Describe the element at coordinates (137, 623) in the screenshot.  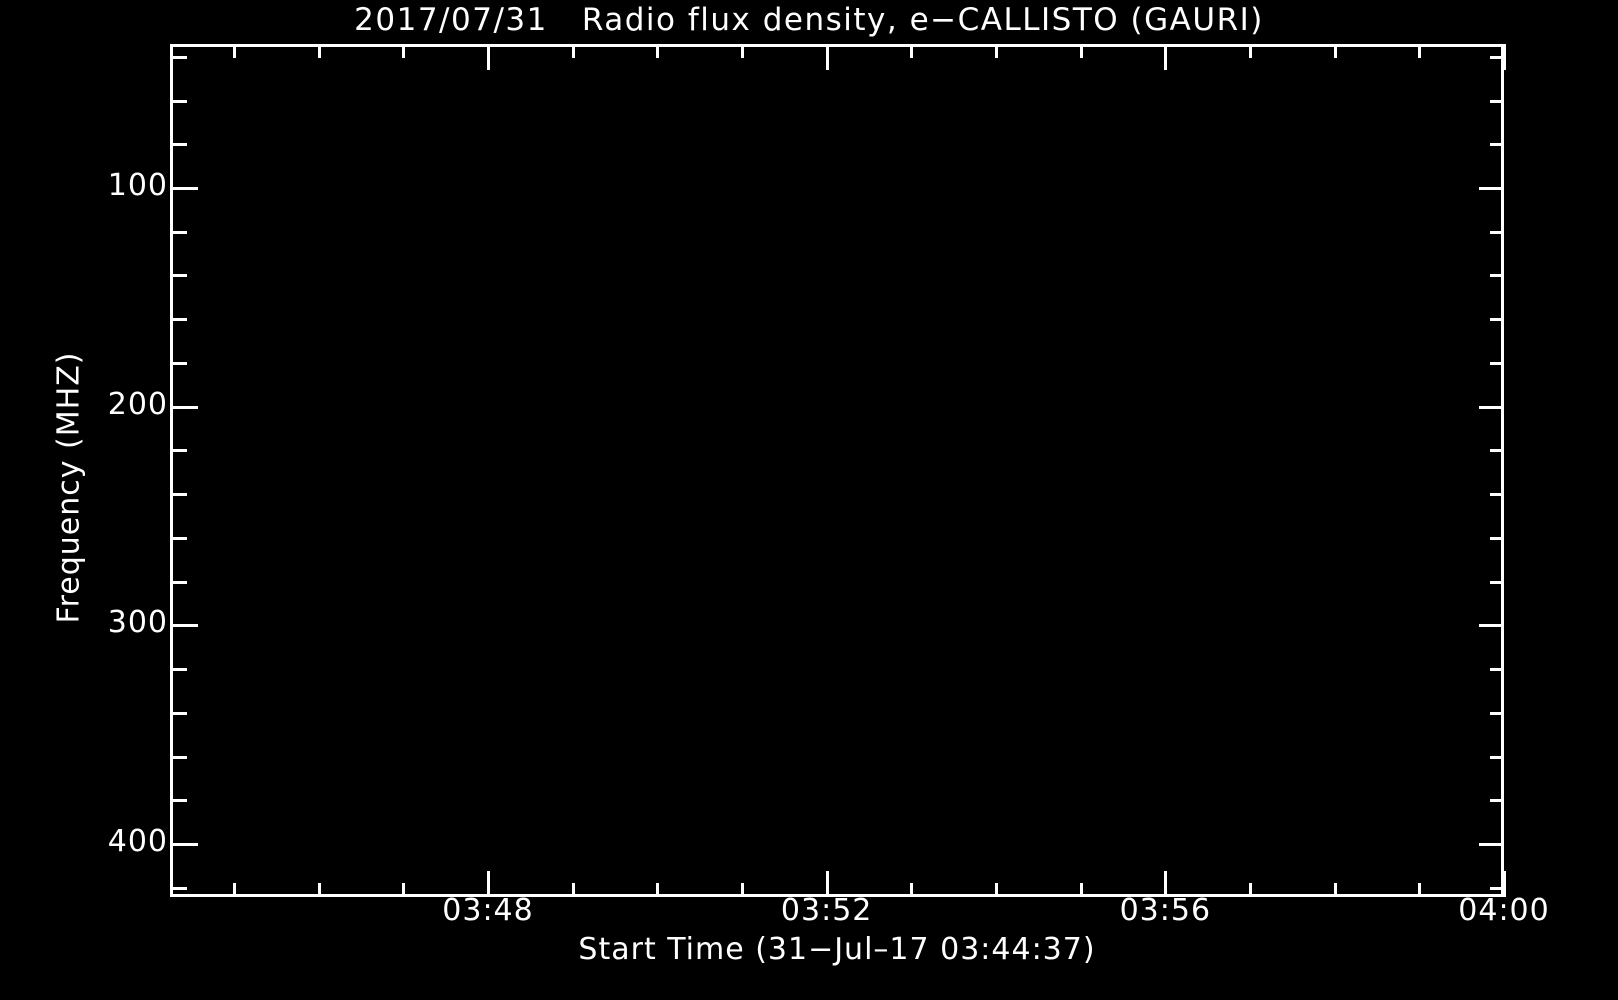
I see `y-tick-label-300: 300` at that location.